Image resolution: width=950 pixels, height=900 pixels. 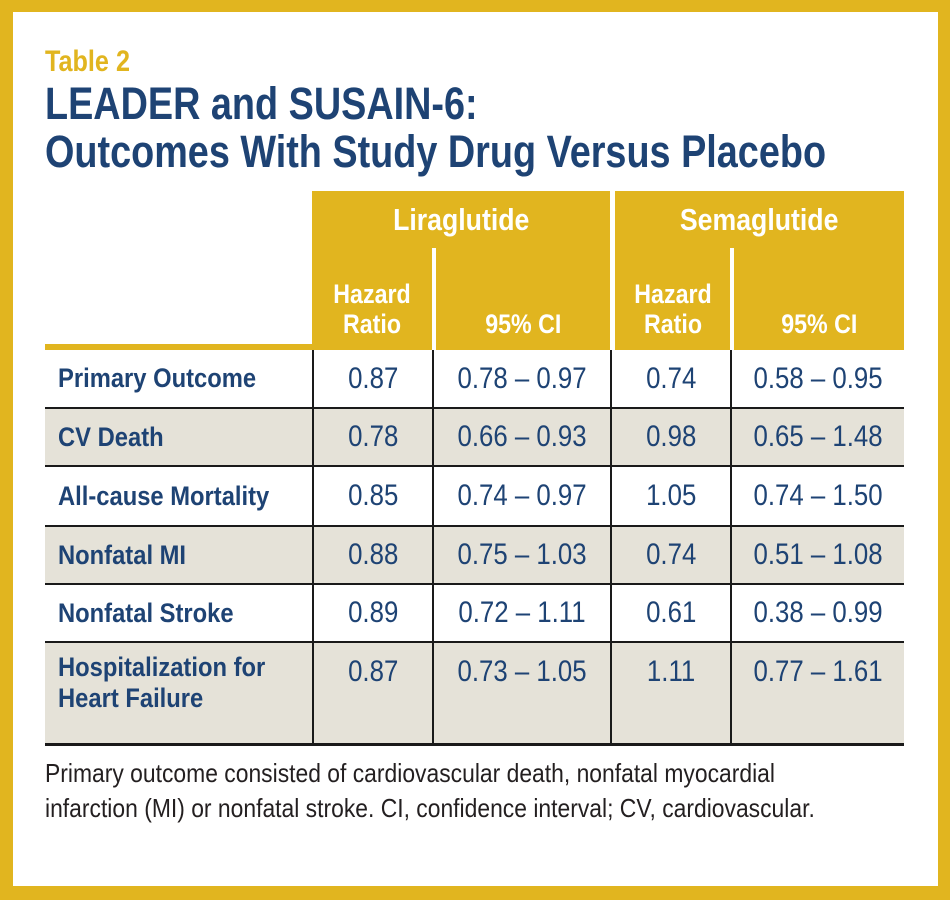 What do you see at coordinates (178, 612) in the screenshot?
I see `row-label: Nonfatal Stroke` at bounding box center [178, 612].